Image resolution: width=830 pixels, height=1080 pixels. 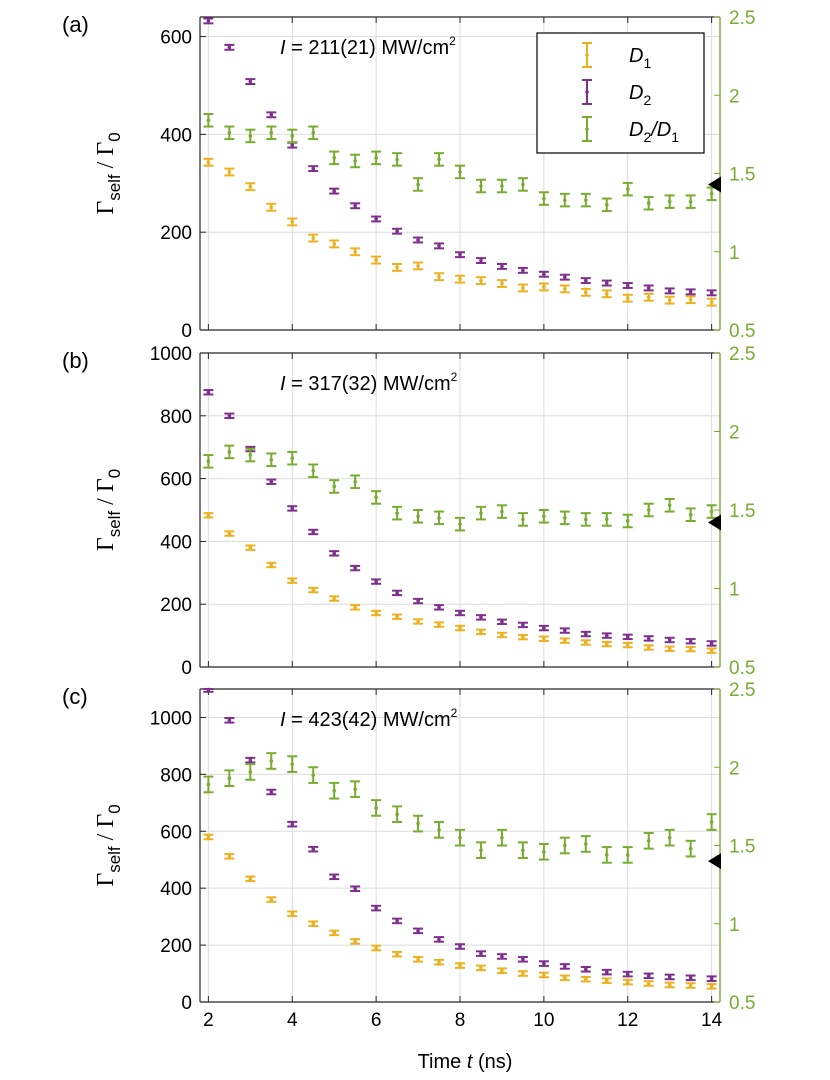 I want to click on intensity-value: = 423(42) MW/cm, so click(x=368, y=720).